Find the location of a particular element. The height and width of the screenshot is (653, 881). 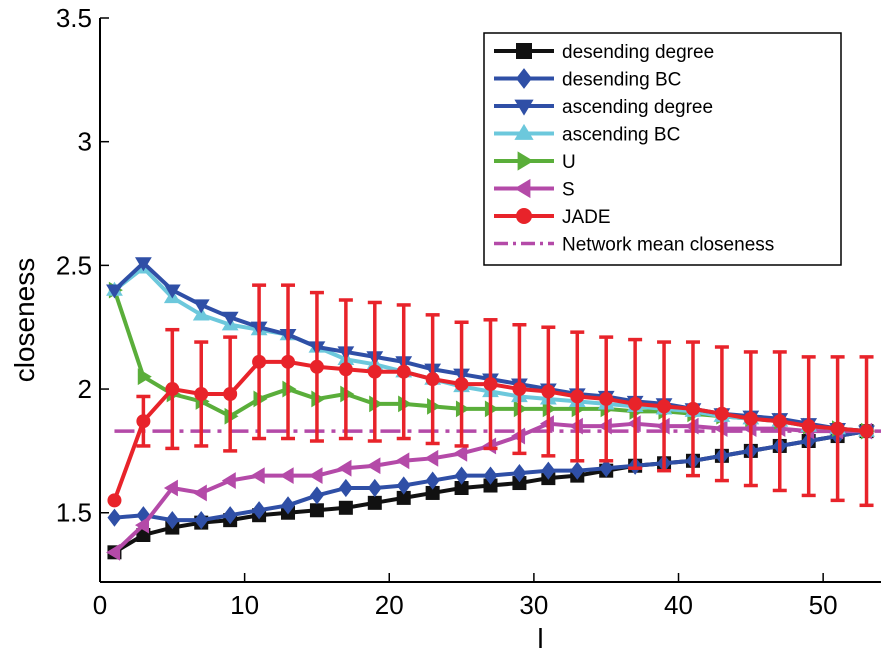

legend-box is located at coordinates (662, 149).